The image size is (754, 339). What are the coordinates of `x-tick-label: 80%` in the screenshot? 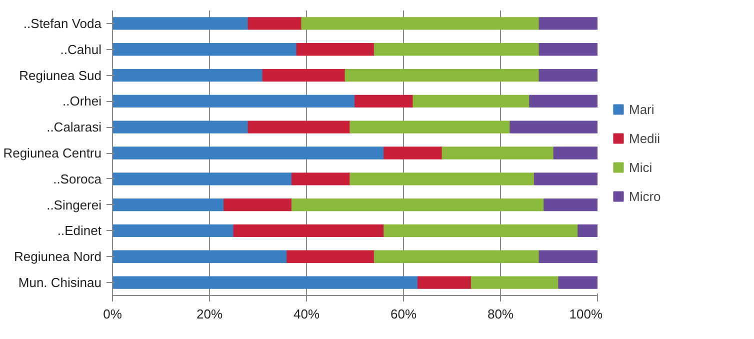 It's located at (500, 314).